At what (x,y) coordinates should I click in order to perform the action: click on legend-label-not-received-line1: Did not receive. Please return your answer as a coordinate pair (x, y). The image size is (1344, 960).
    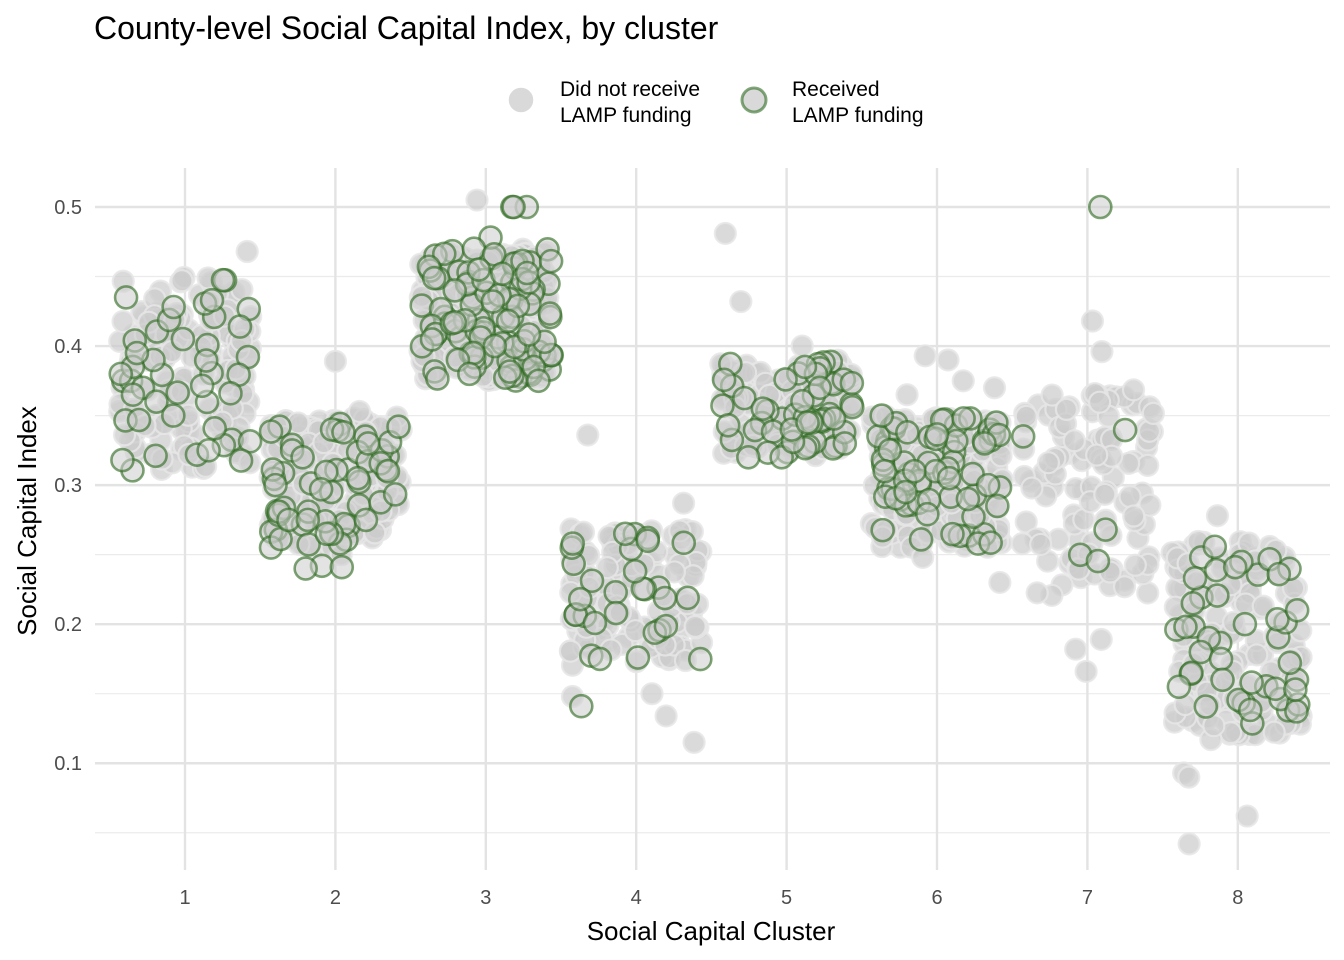
    Looking at the image, I should click on (630, 89).